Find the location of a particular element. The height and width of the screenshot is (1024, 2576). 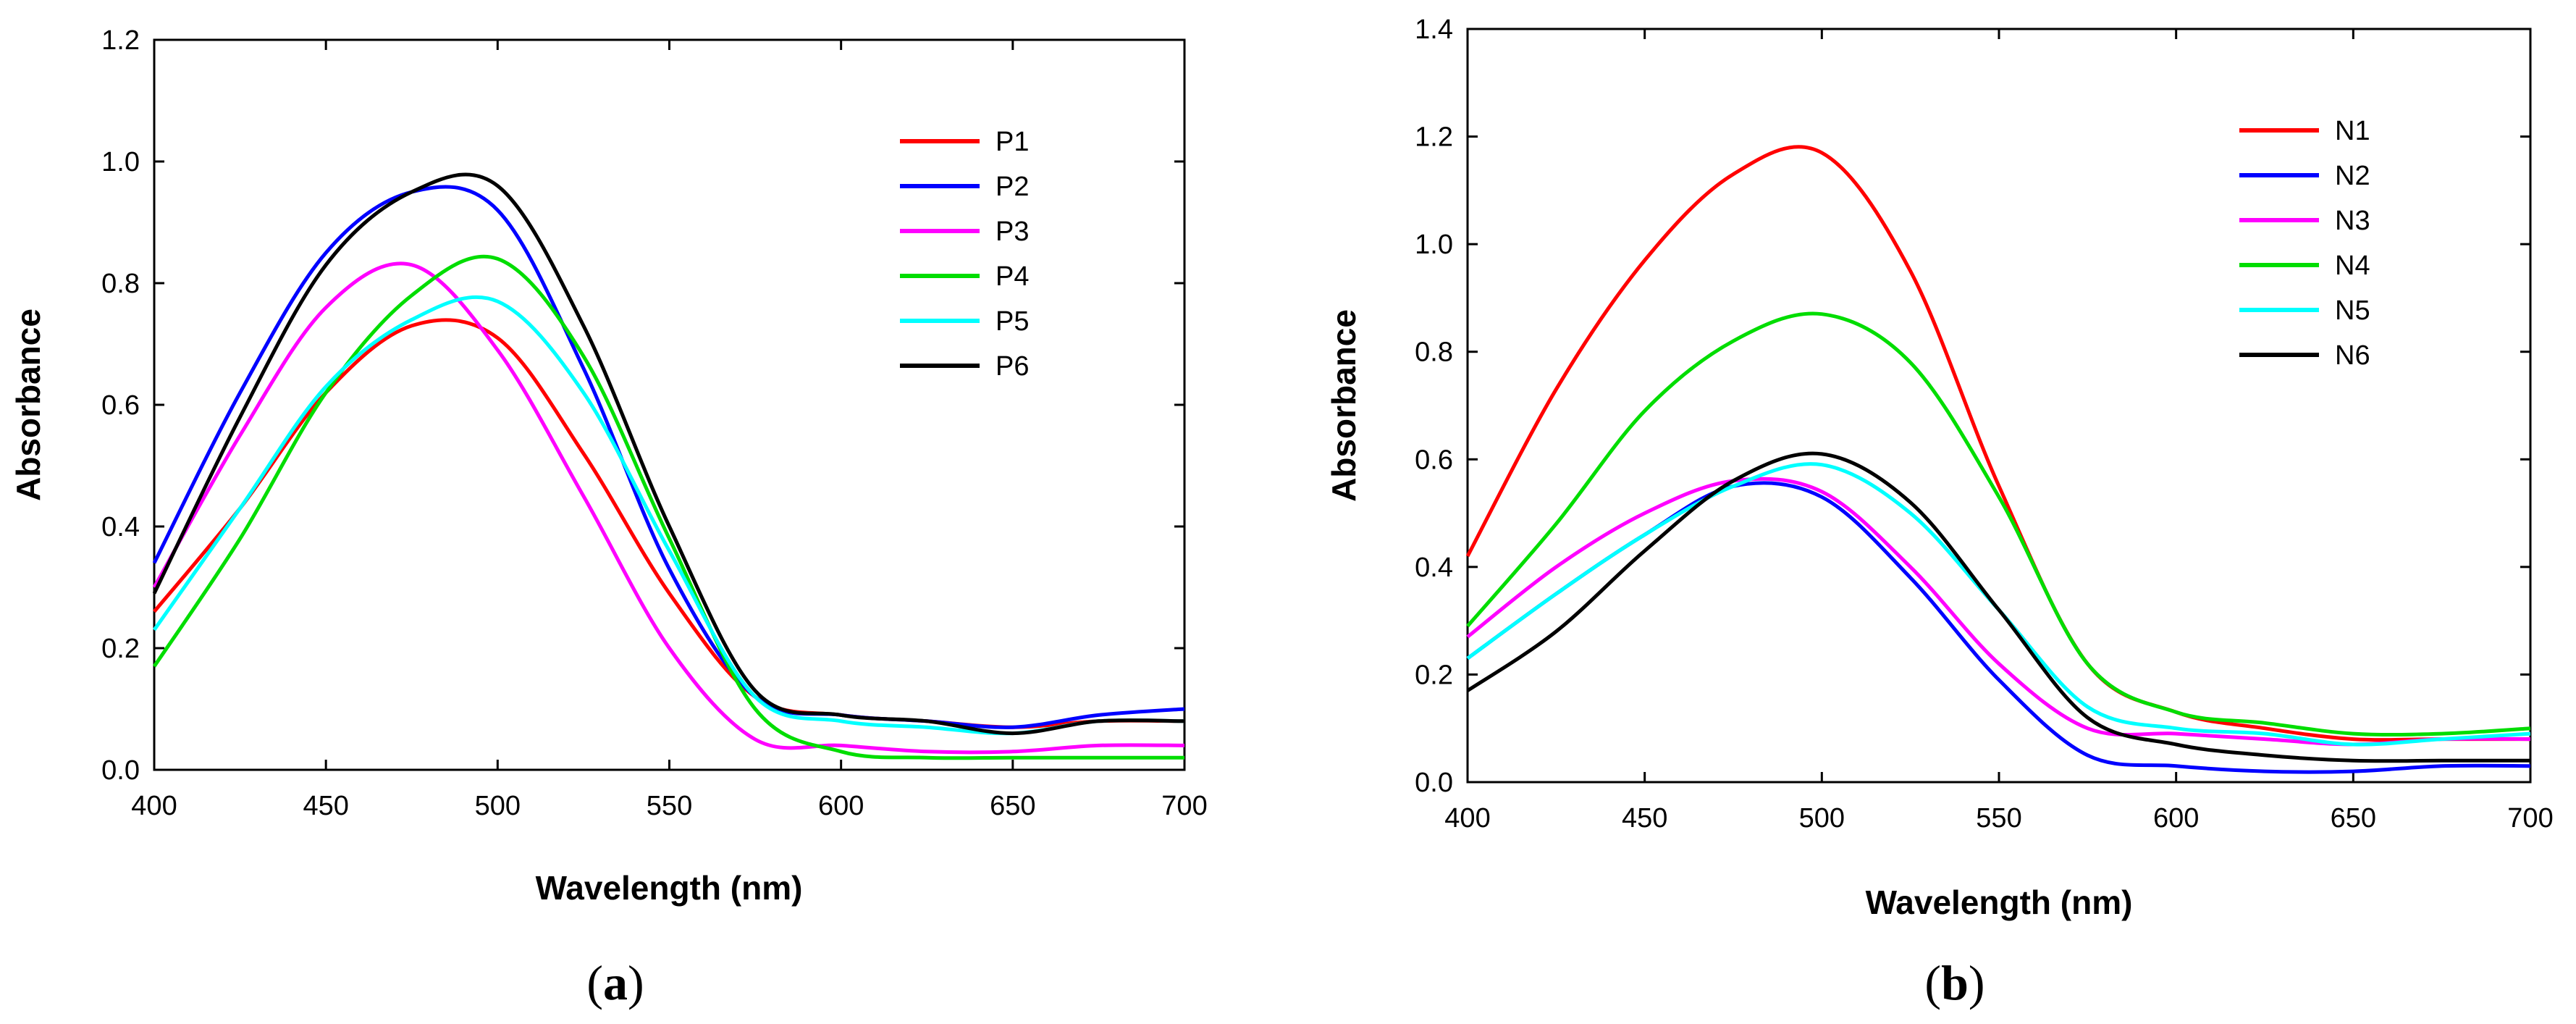

series-line-n6 is located at coordinates (1998, 607).